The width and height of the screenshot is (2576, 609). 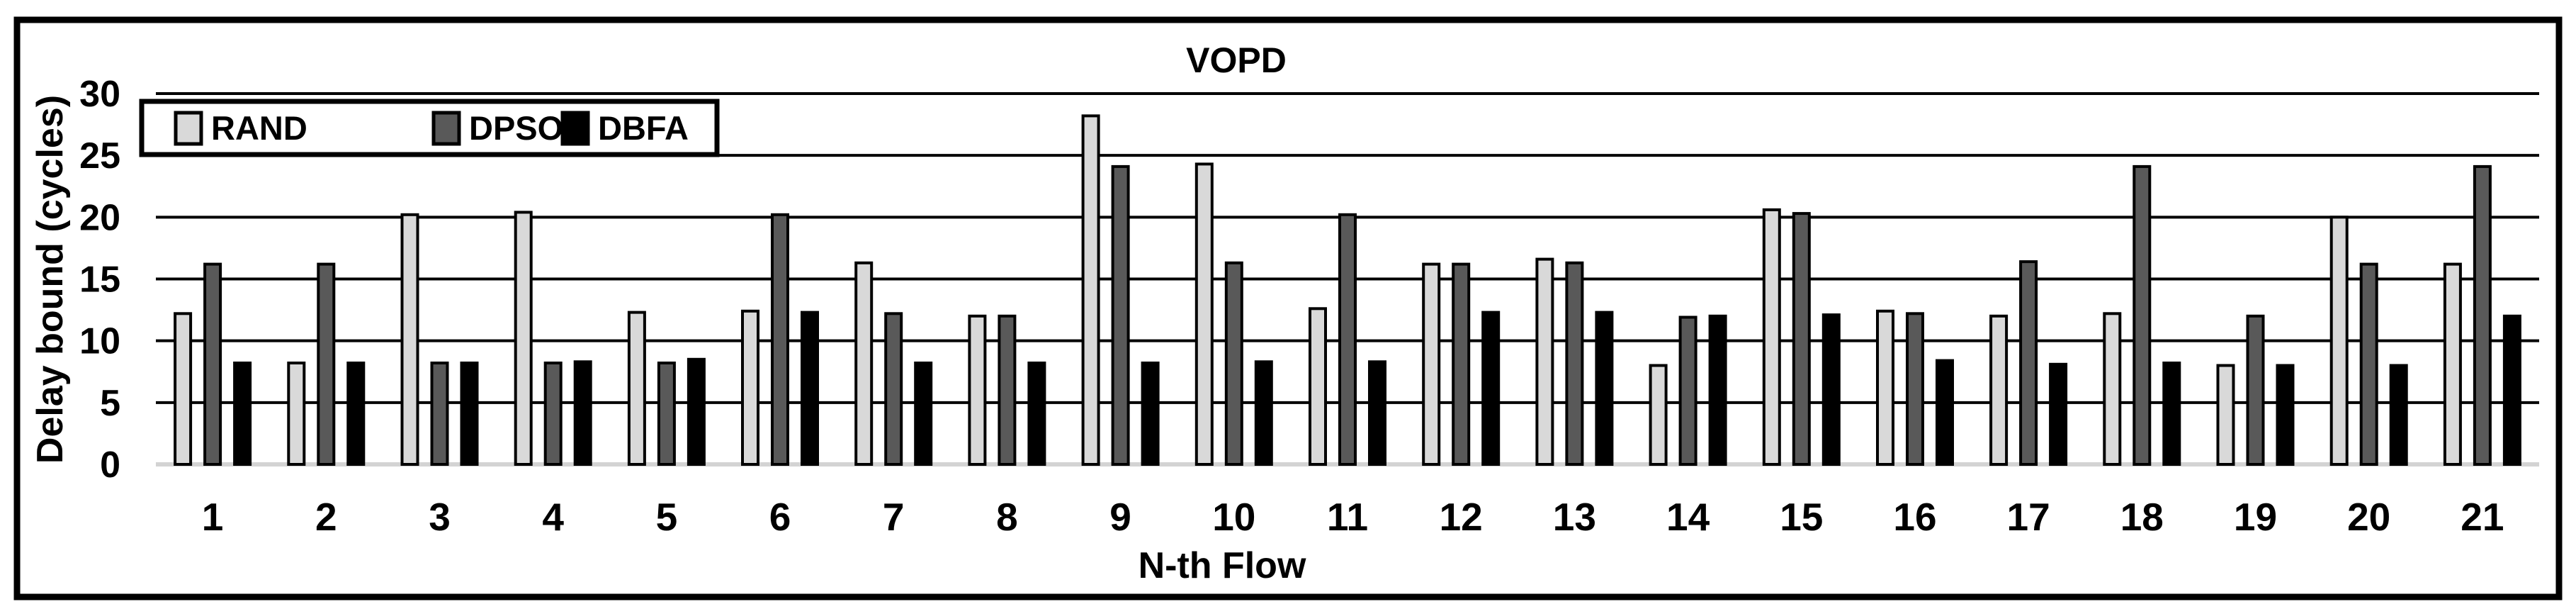 What do you see at coordinates (110, 403) in the screenshot?
I see `y-tick-label-5: 5` at bounding box center [110, 403].